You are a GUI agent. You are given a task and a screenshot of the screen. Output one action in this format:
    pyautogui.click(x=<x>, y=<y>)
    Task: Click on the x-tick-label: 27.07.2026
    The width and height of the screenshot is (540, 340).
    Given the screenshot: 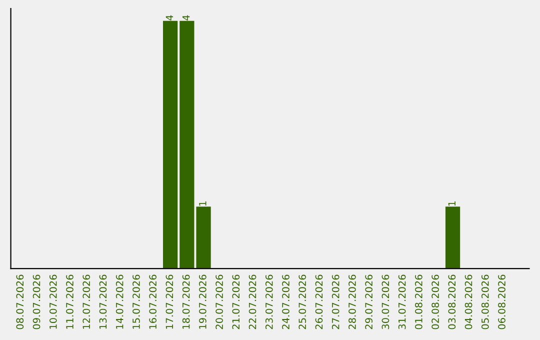 What is the action you would take?
    pyautogui.click(x=336, y=302)
    